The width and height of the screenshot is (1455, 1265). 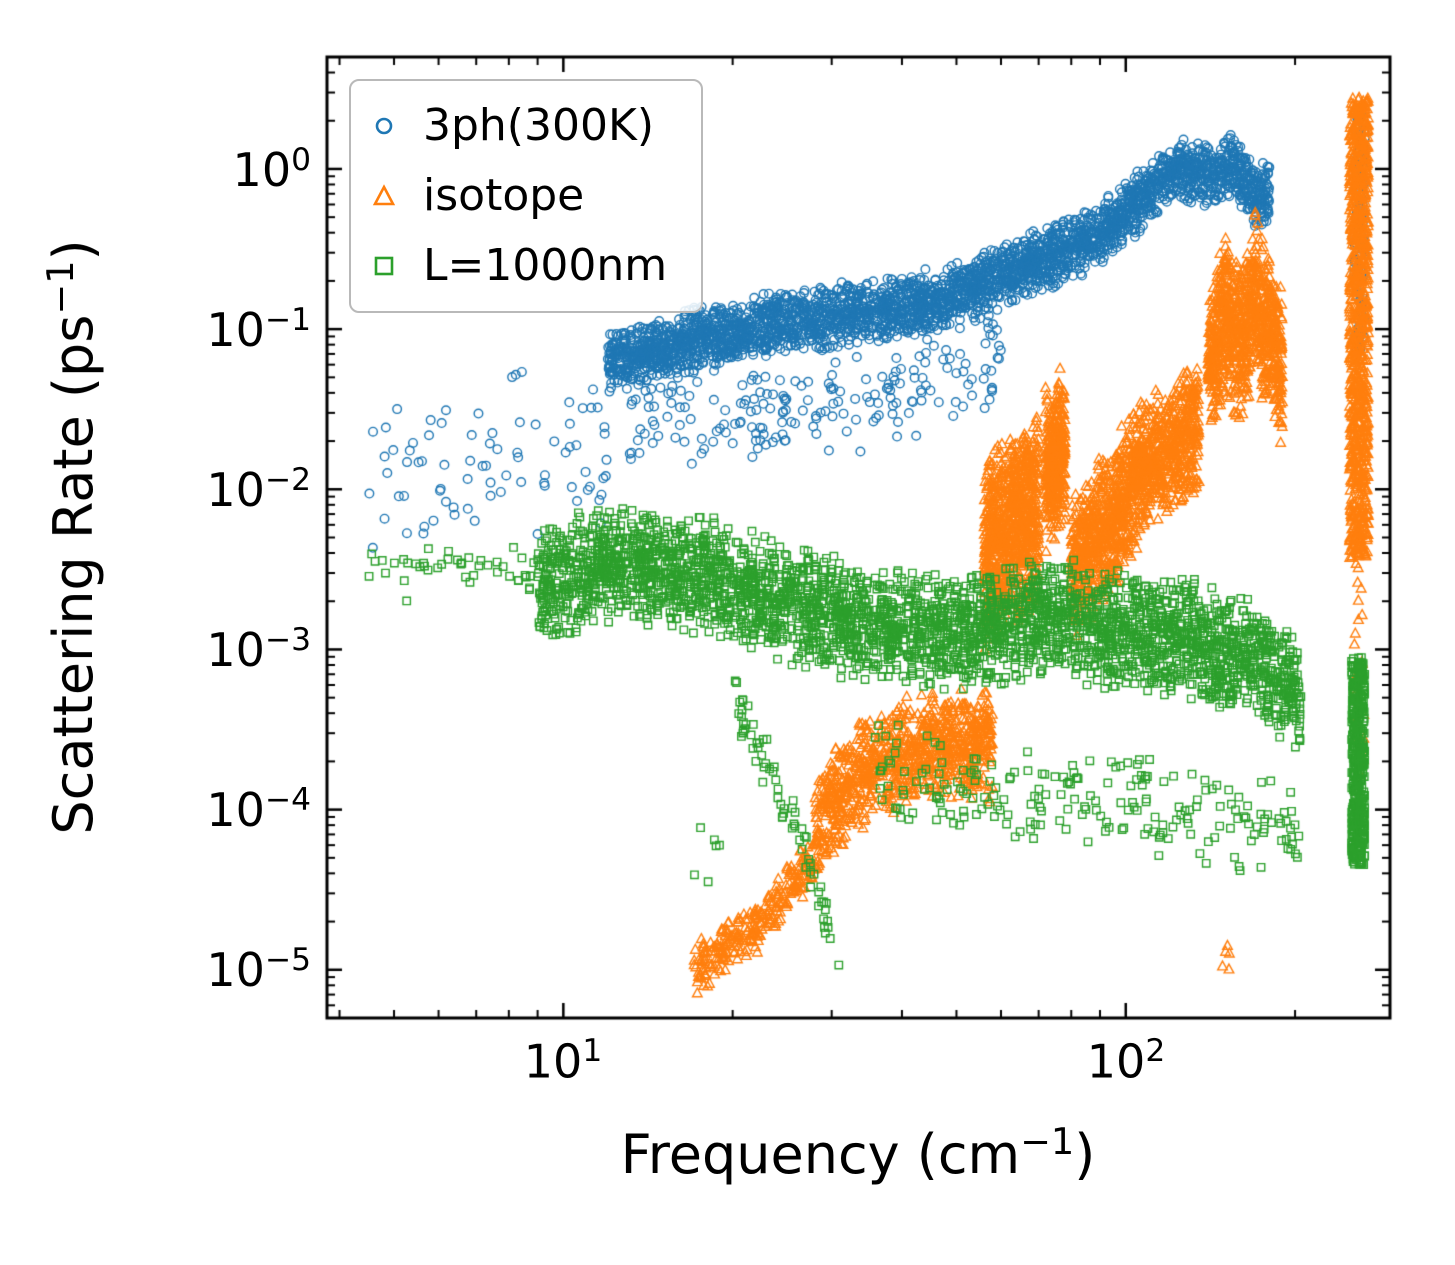 I want to click on y-tick-label-1e-3: 10⁻³, so click(x=258, y=649).